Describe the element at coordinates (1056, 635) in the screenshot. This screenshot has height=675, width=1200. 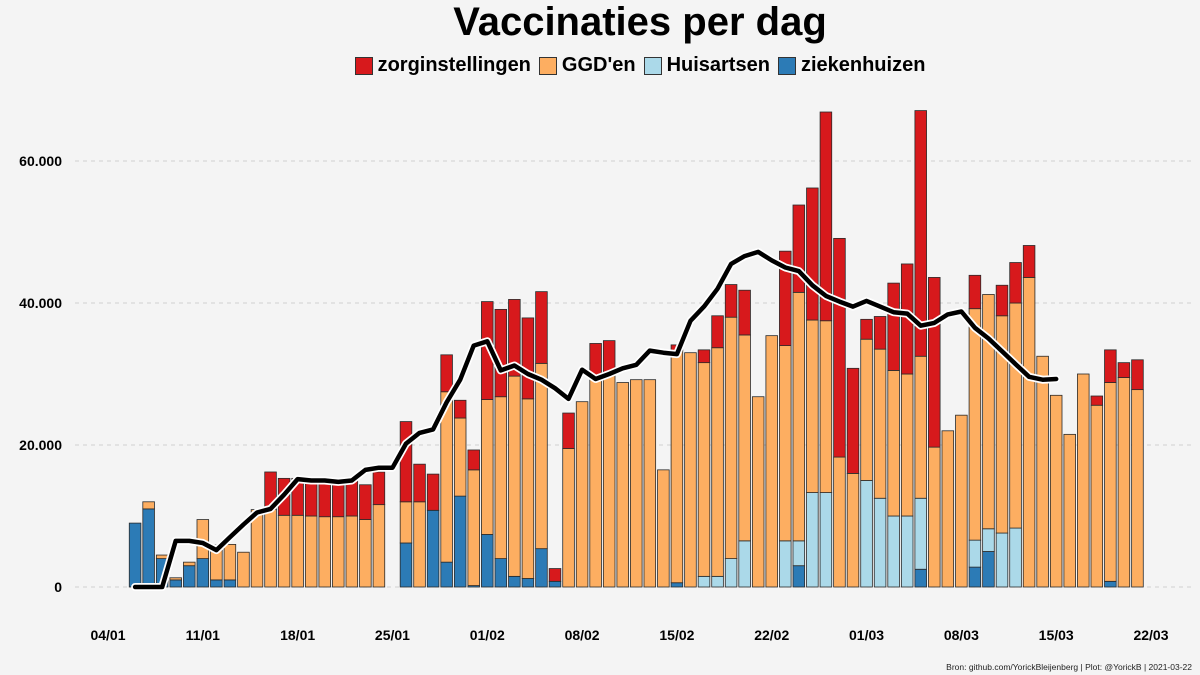
I see `x-tick-label: 15/03` at that location.